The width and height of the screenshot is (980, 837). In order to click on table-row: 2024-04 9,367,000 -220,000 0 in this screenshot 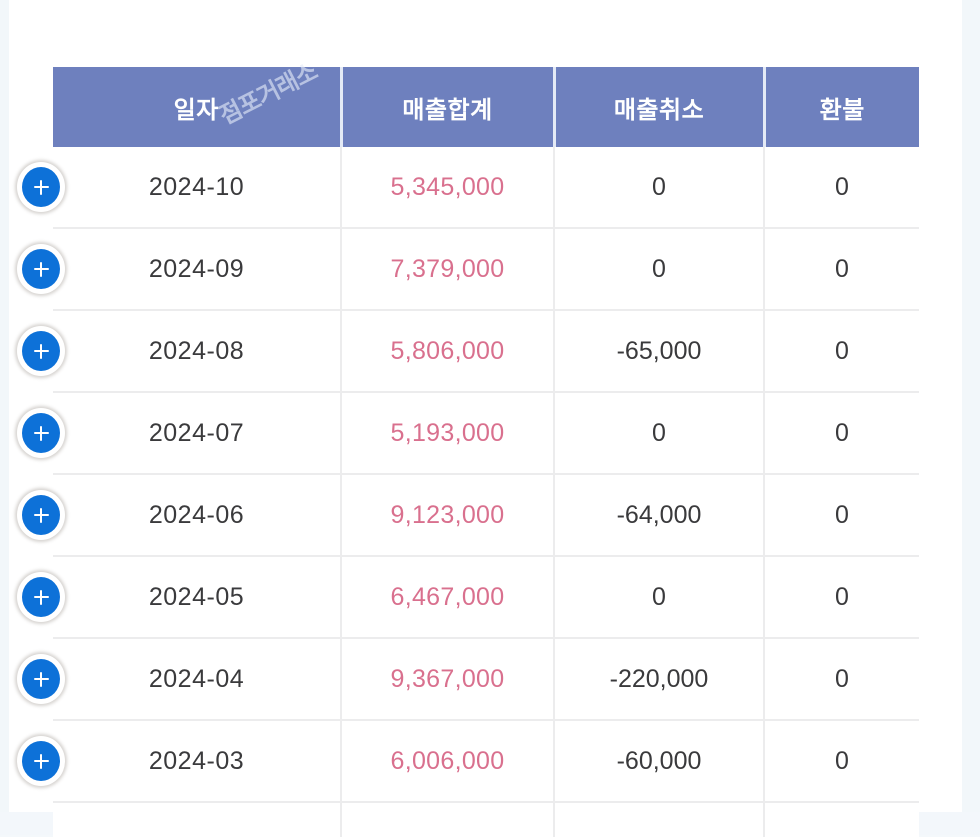, I will do `click(468, 679)`.